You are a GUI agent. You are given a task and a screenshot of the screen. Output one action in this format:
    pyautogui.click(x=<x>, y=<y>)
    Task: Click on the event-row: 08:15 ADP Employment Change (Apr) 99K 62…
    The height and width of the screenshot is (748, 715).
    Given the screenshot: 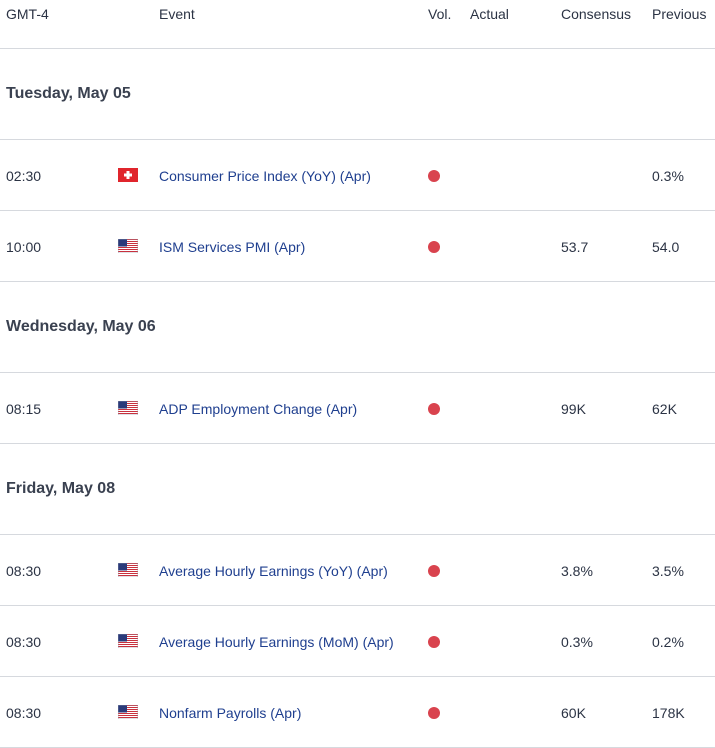 What is the action you would take?
    pyautogui.click(x=357, y=408)
    